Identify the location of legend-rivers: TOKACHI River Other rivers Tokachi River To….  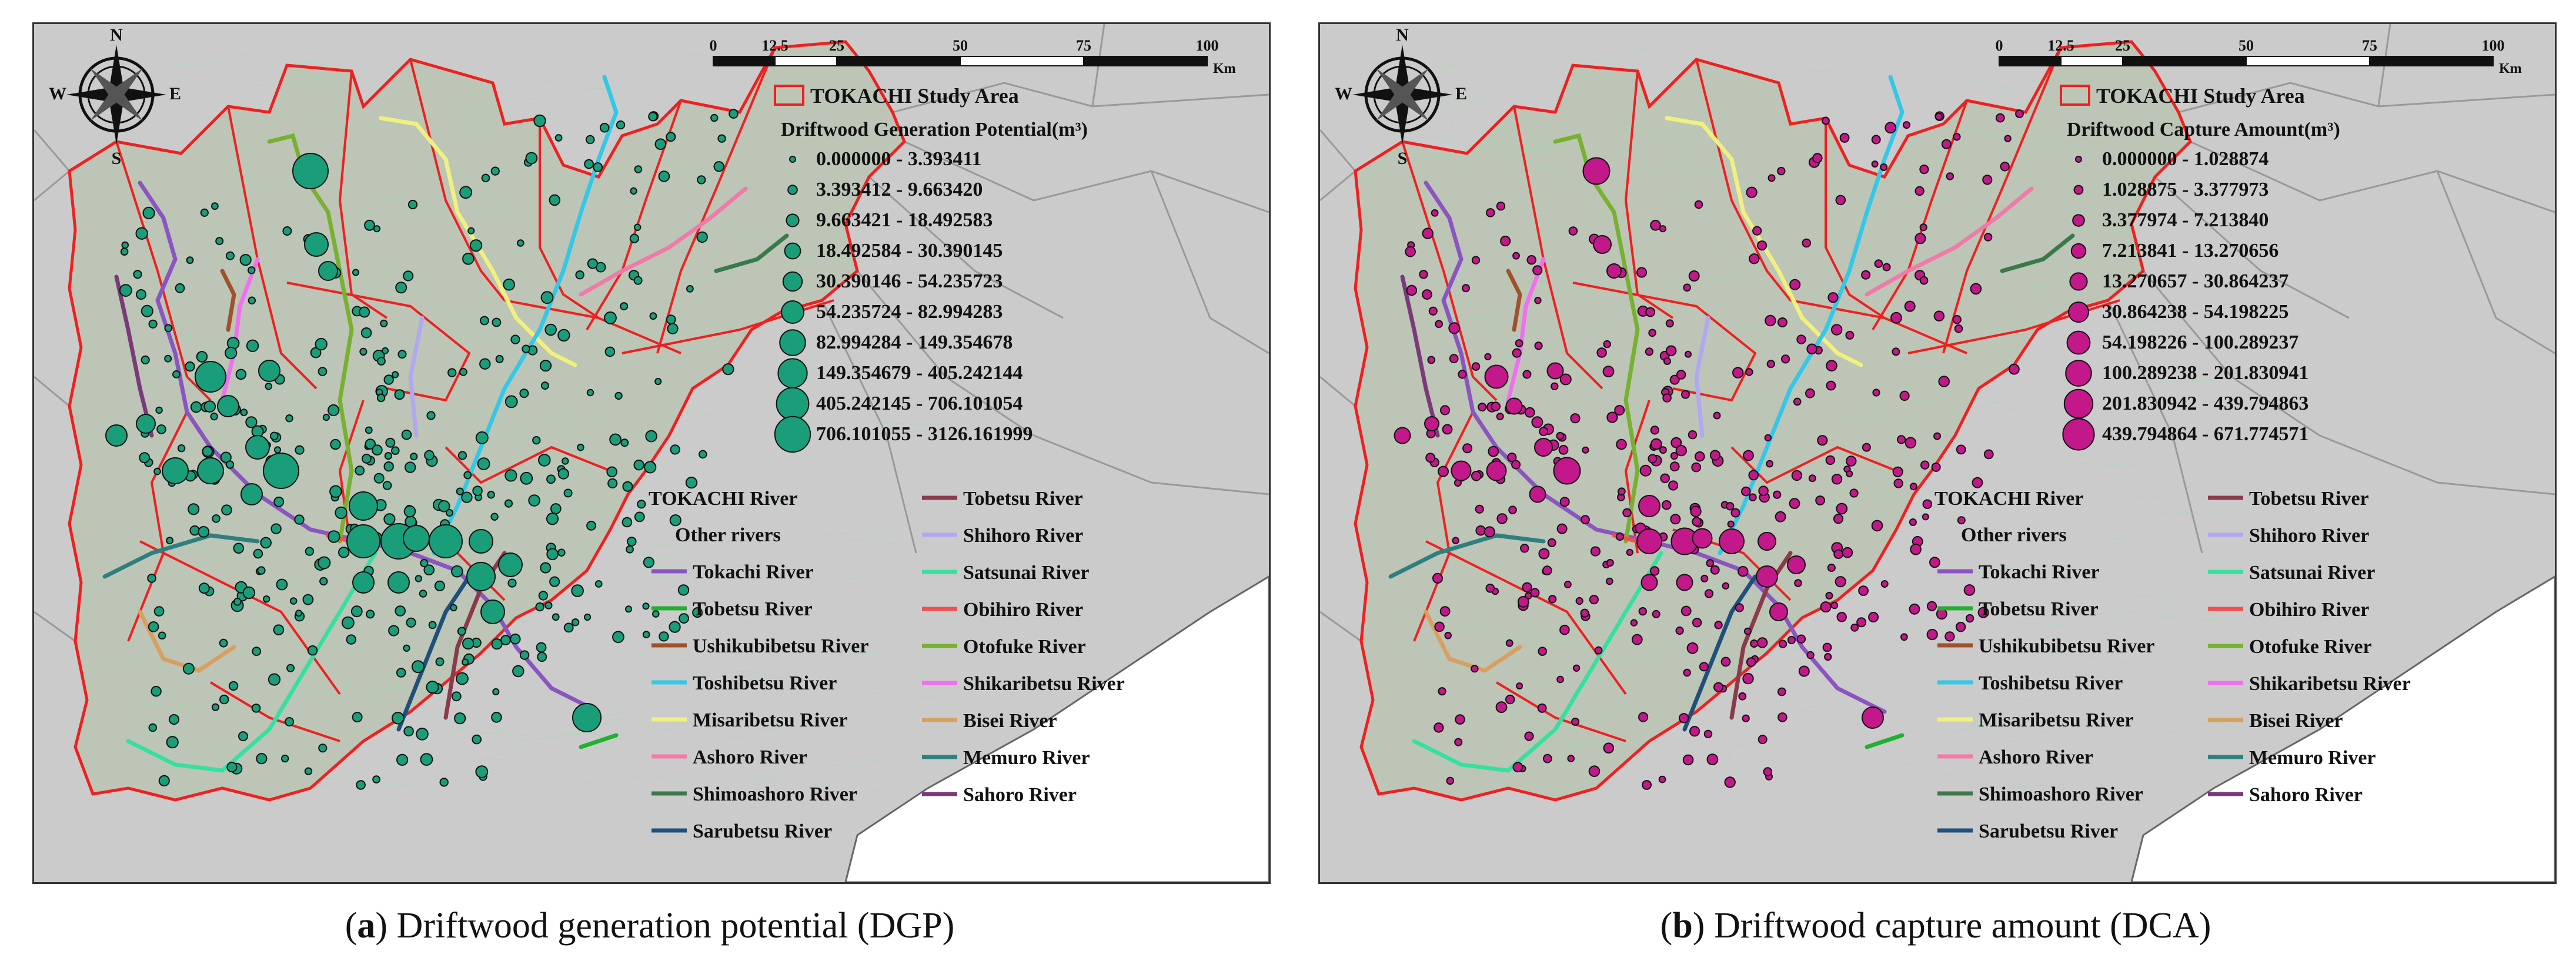
(887, 665).